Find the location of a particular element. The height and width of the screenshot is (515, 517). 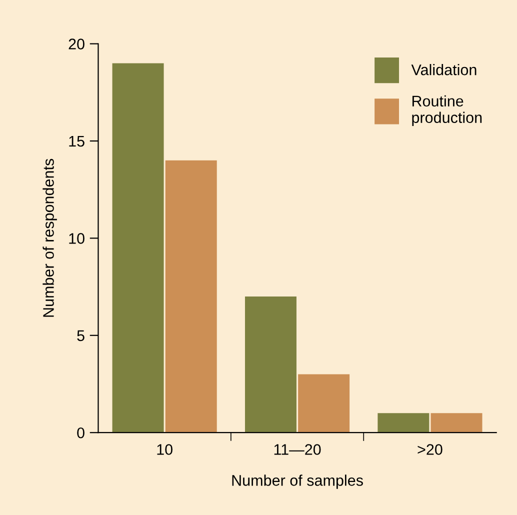

x-tick-label: 11—20 is located at coordinates (297, 449).